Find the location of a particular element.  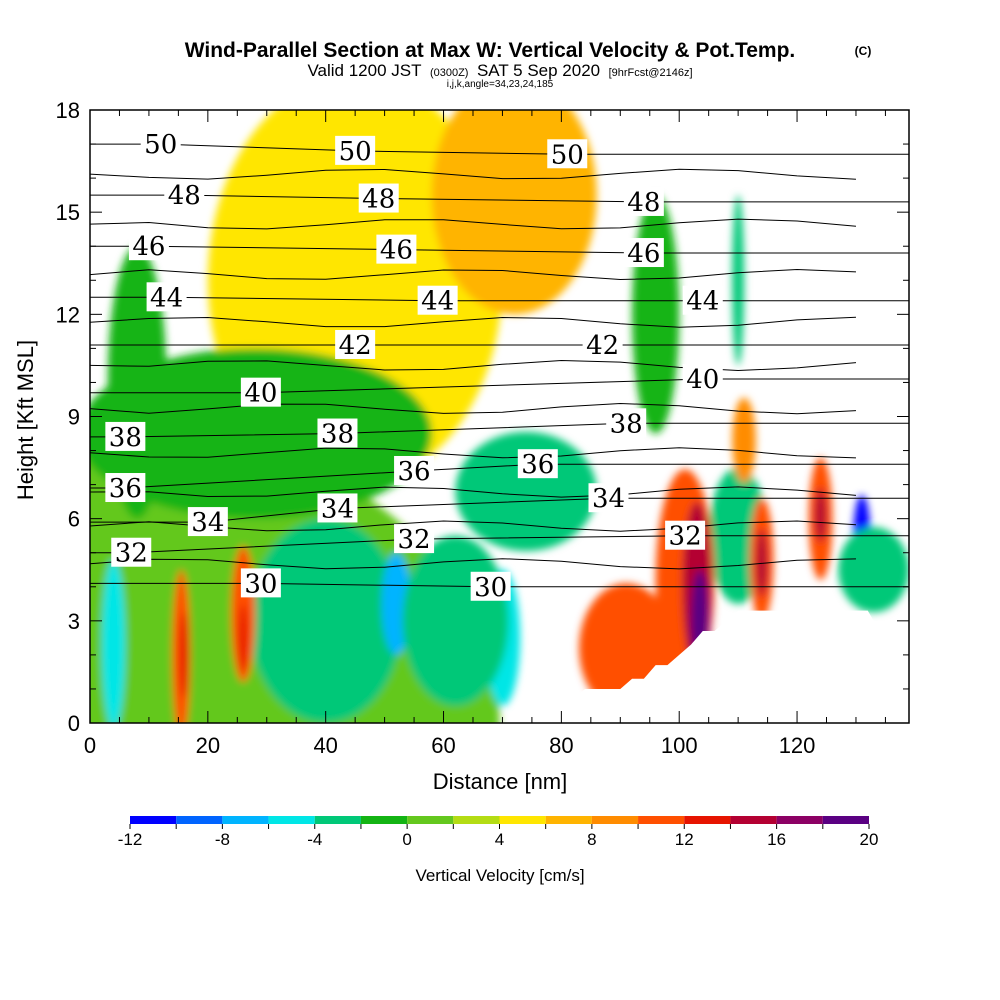

isentrope-label: 32 is located at coordinates (414, 539).